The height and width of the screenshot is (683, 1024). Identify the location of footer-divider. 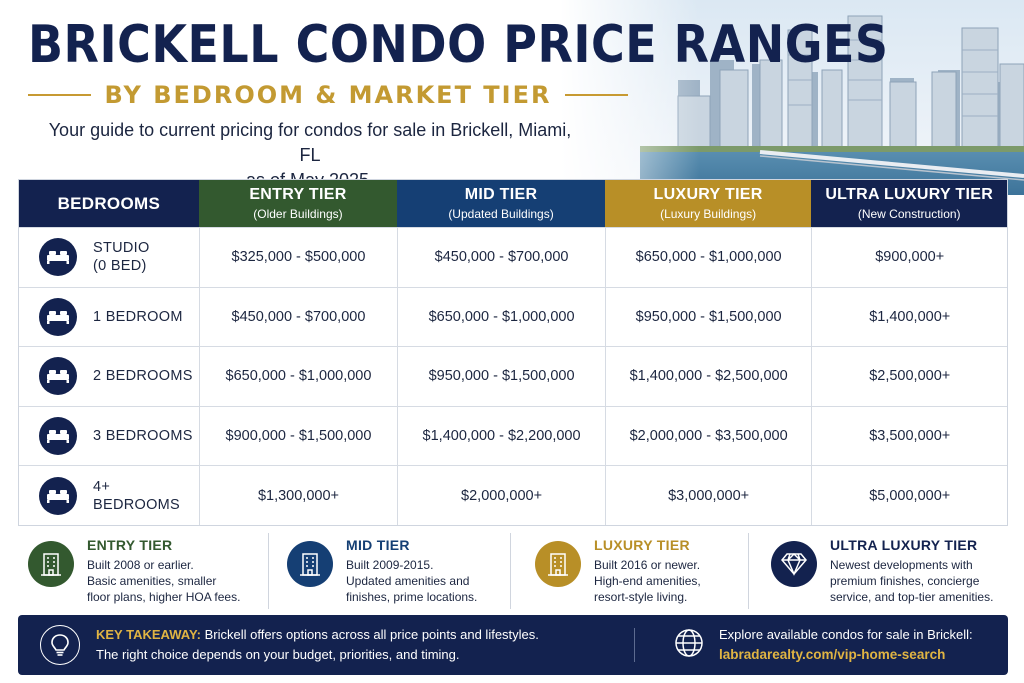
(634, 645).